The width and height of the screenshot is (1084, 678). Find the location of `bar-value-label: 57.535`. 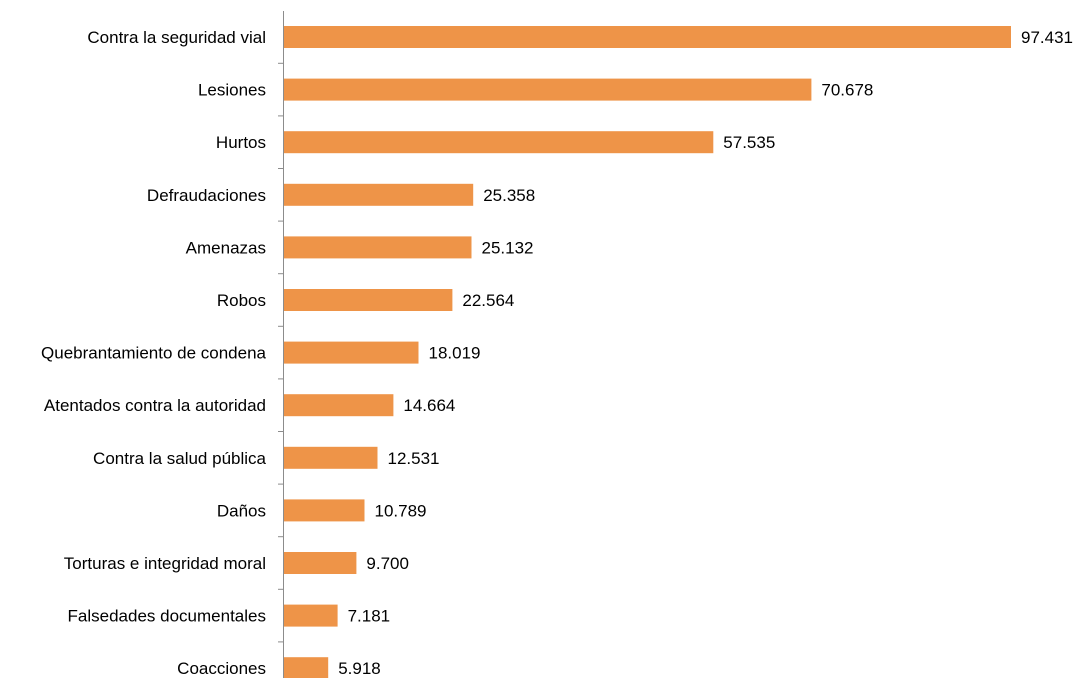

bar-value-label: 57.535 is located at coordinates (749, 142).